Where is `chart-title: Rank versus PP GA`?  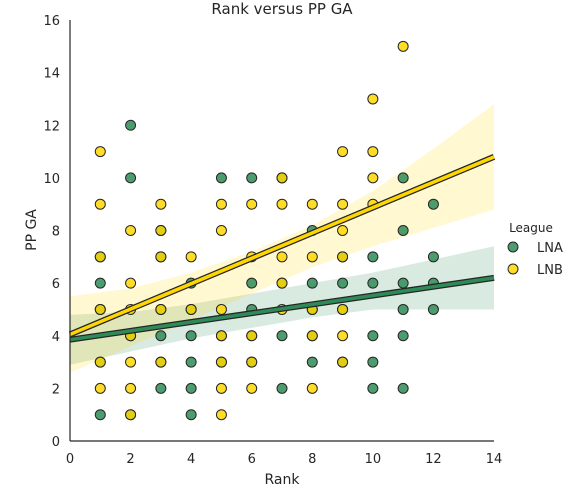
chart-title: Rank versus PP GA is located at coordinates (282, 9).